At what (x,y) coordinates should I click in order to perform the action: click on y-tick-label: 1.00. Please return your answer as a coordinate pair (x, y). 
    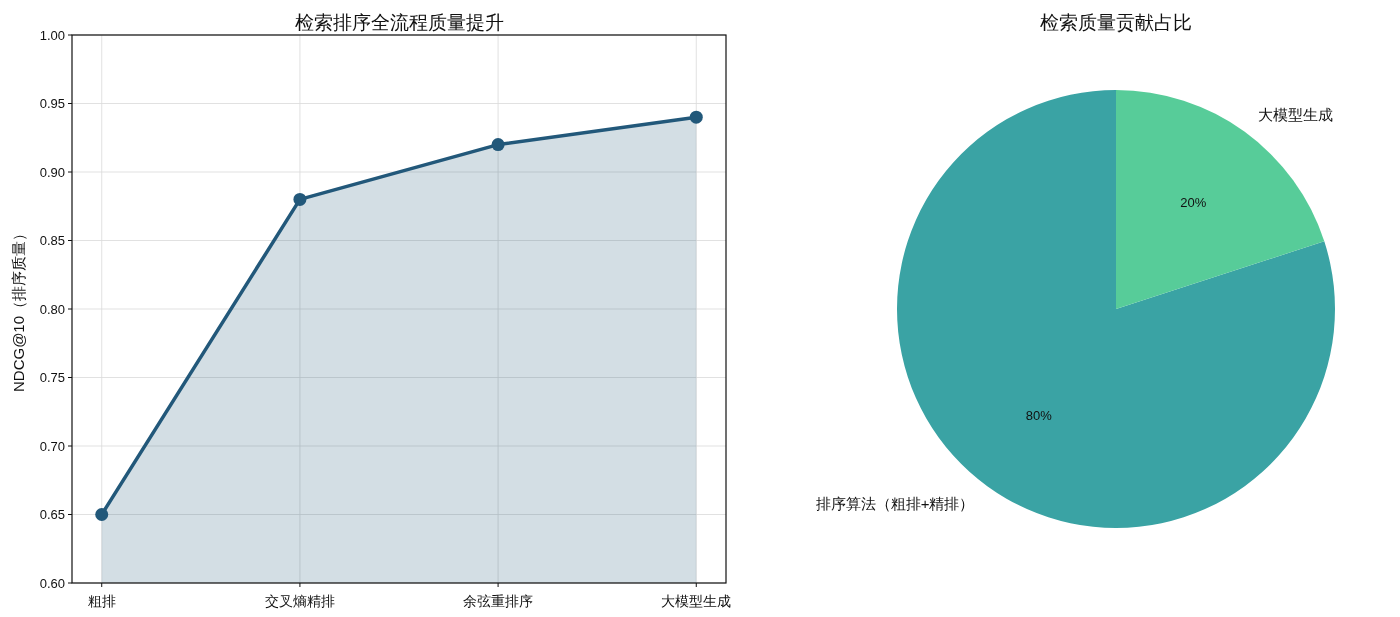
    Looking at the image, I should click on (52, 35).